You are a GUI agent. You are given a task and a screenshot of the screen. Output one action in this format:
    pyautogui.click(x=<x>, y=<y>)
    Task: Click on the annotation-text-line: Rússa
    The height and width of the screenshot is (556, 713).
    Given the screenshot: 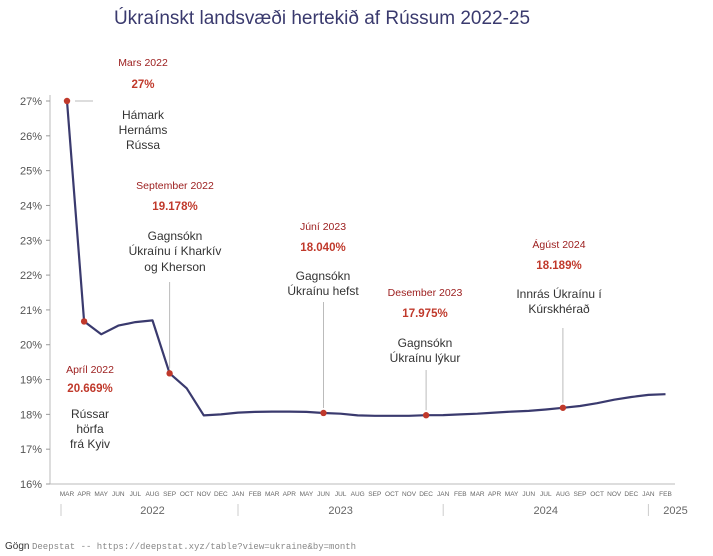 What is the action you would take?
    pyautogui.click(x=143, y=145)
    